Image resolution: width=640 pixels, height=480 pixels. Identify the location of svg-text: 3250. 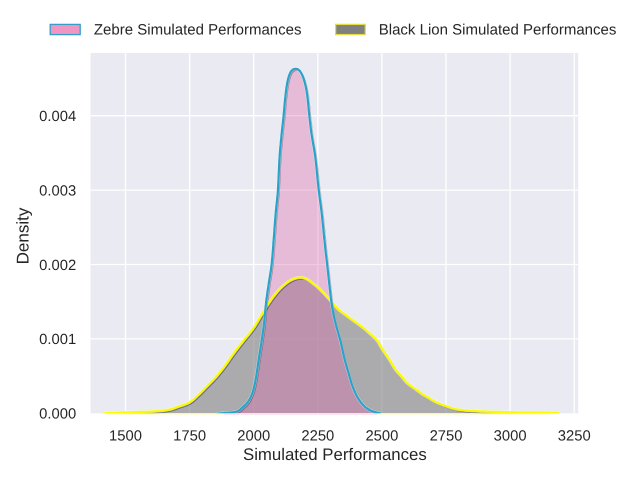
(574, 436).